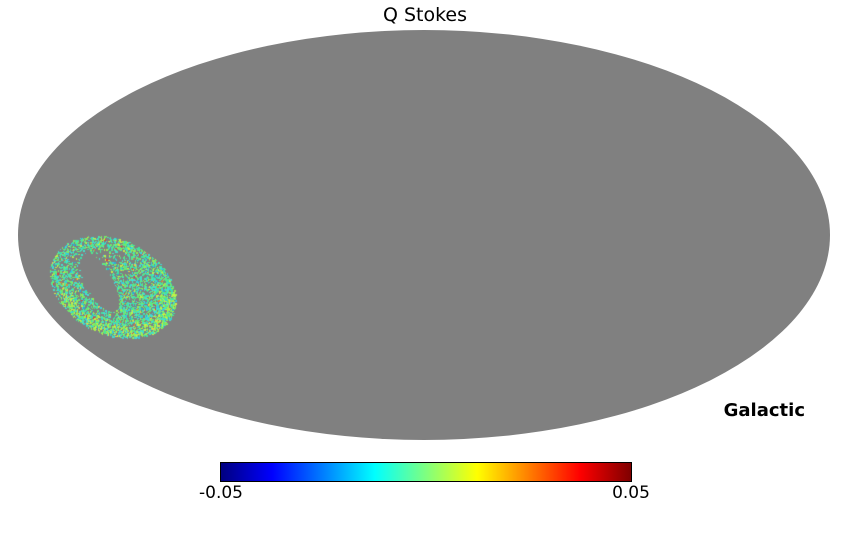 This screenshot has height=540, width=850. Describe the element at coordinates (631, 493) in the screenshot. I see `colorbar-max-label: 0.05` at that location.